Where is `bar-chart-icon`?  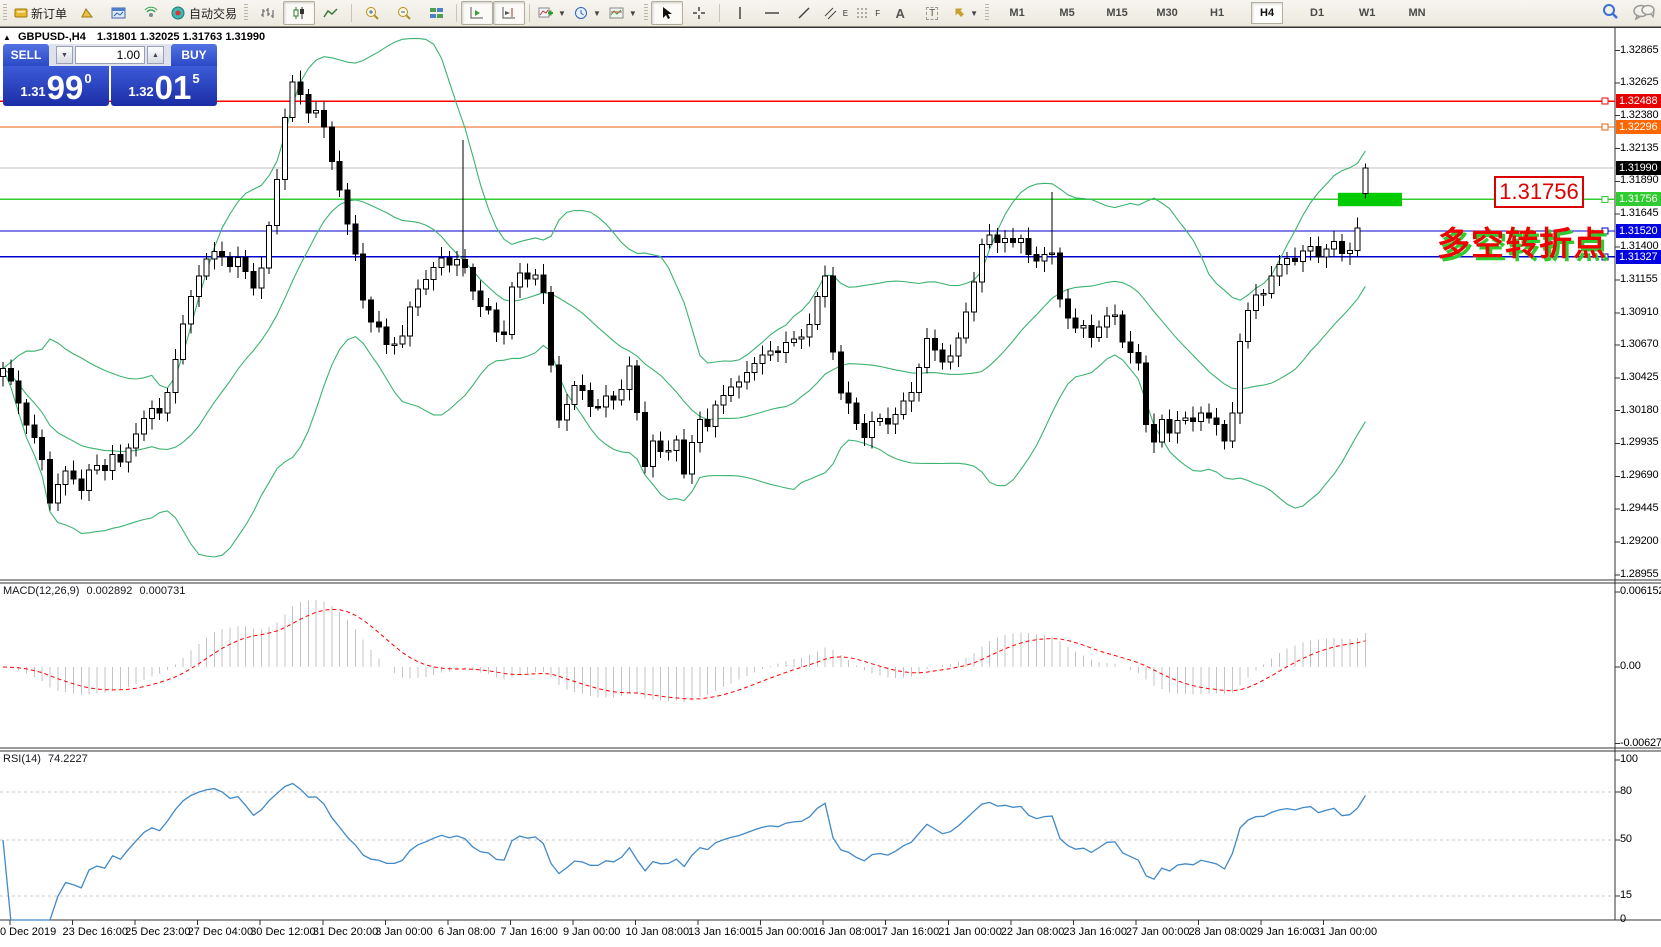
bar-chart-icon is located at coordinates (267, 13).